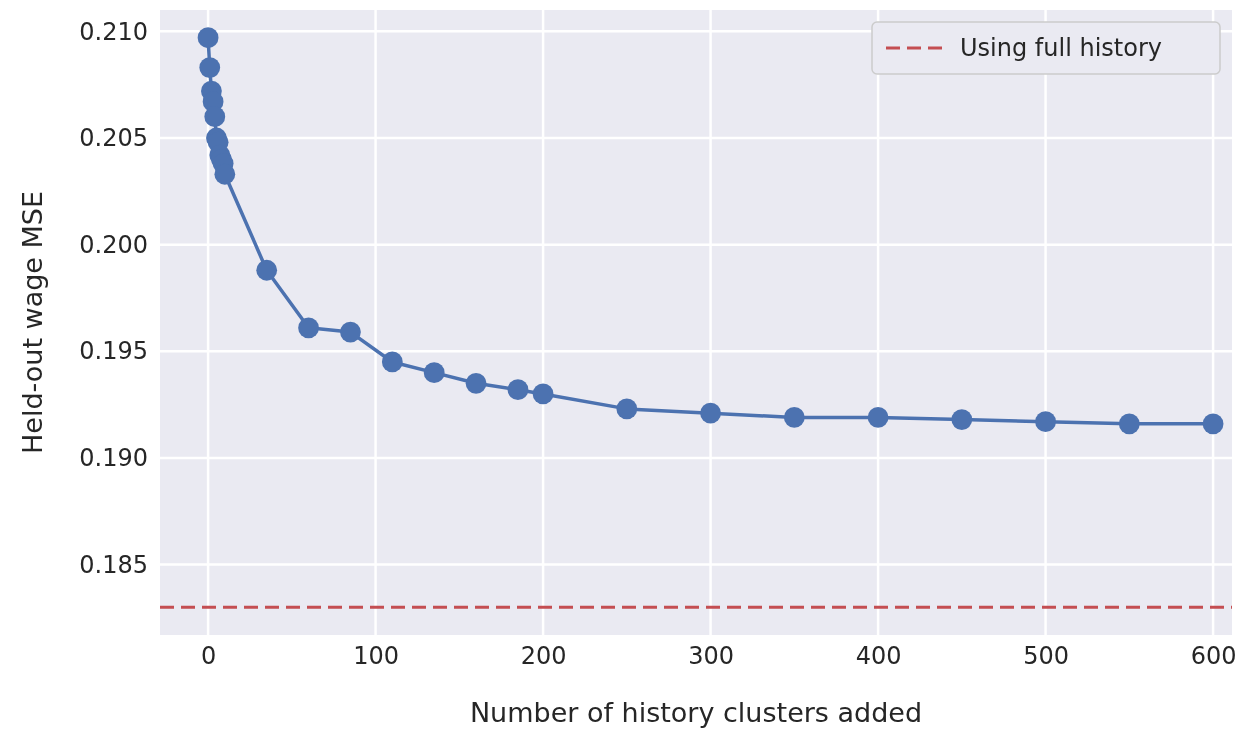 The height and width of the screenshot is (733, 1238). Describe the element at coordinates (113, 458) in the screenshot. I see `y-tick-label: 0.190` at that location.